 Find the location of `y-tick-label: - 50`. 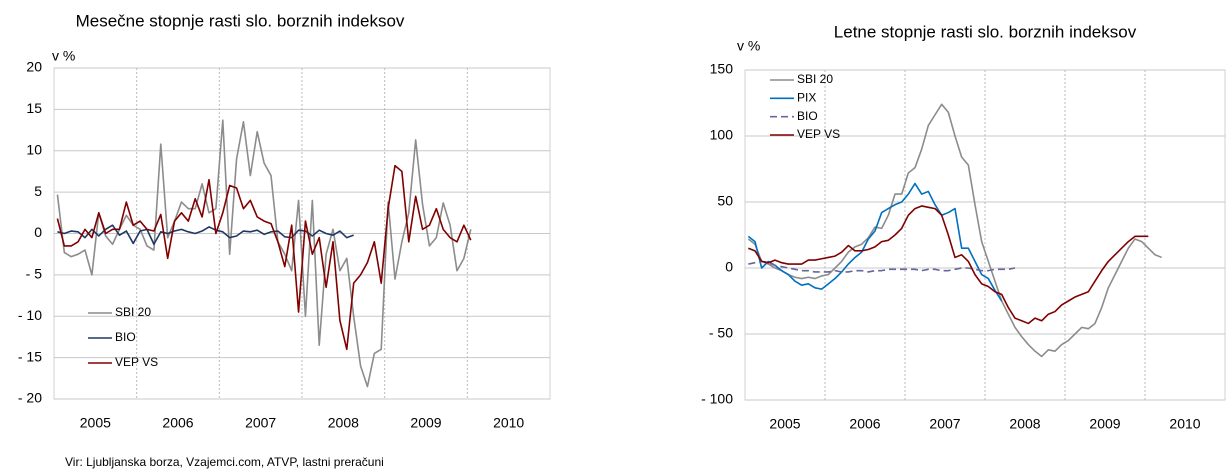

y-tick-label: - 50 is located at coordinates (721, 333).